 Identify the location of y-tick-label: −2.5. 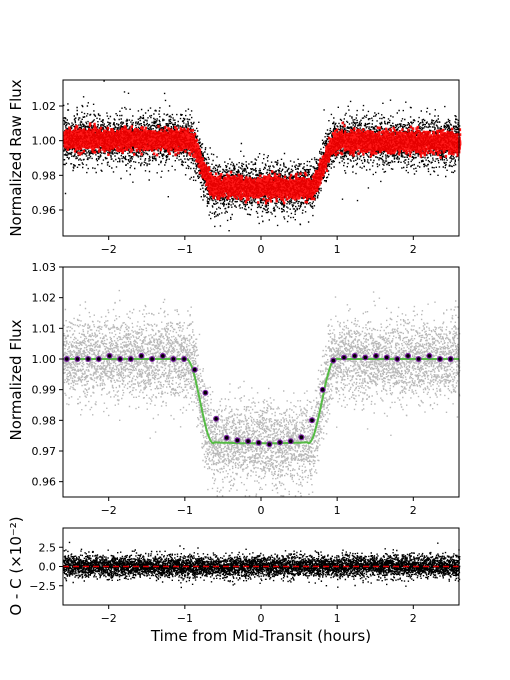
(42, 586).